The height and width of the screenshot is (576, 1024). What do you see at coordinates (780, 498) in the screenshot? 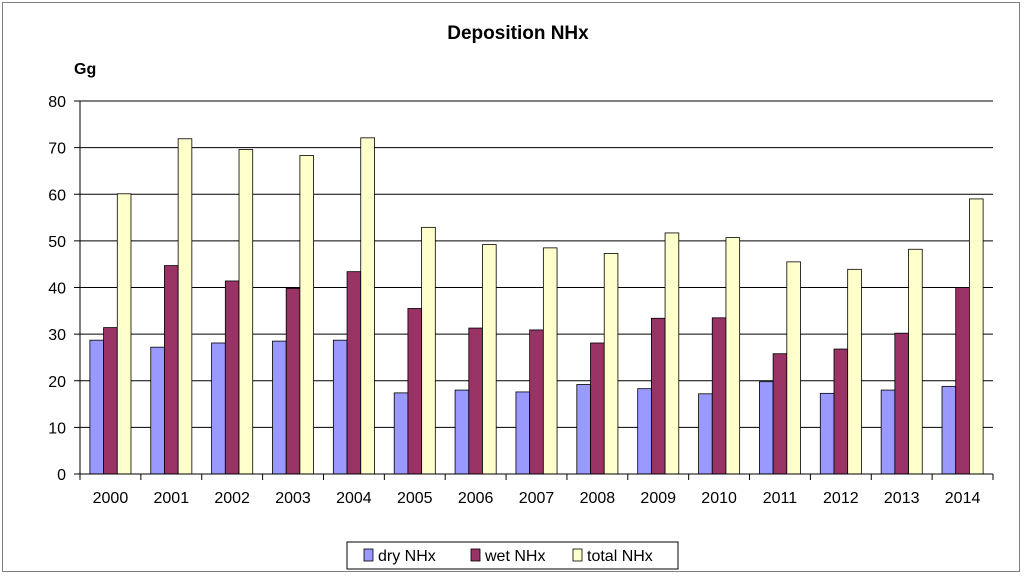
I see `x-tick-label: 2011` at bounding box center [780, 498].